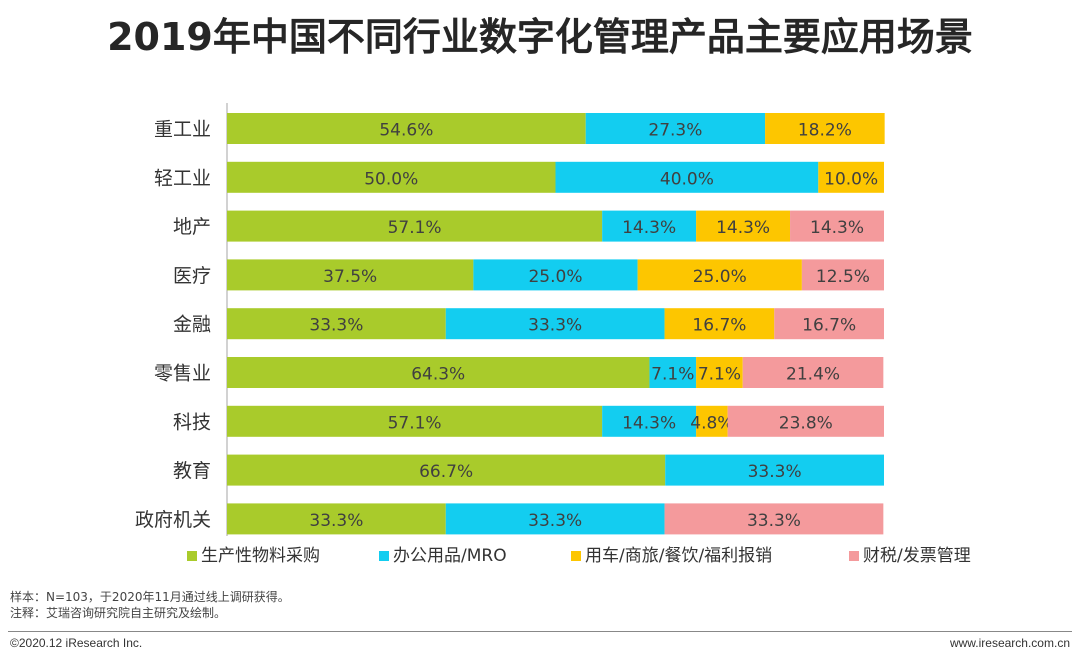 The image size is (1080, 663). I want to click on category-label: 轻工业, so click(182, 178).